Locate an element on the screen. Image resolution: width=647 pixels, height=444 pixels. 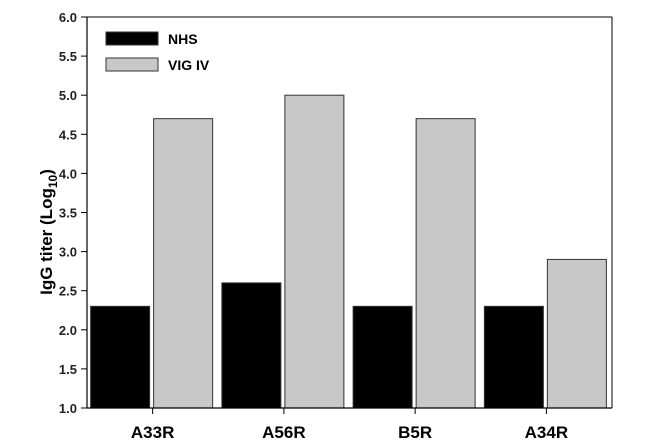
bar-nhs-b5r is located at coordinates (382, 357).